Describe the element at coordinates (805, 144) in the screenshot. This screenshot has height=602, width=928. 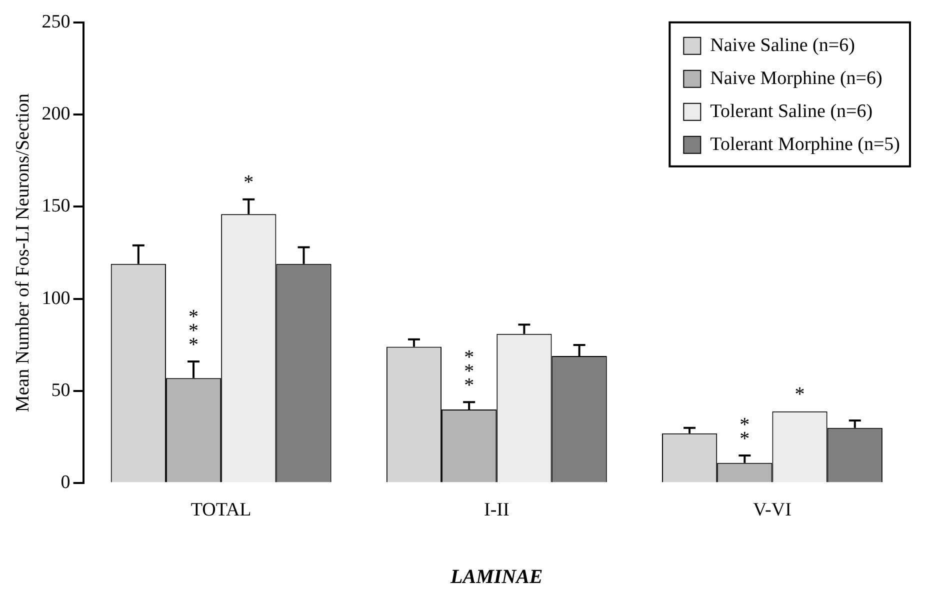
I see `legend-label: Tolerant Morphine (n=5)` at that location.